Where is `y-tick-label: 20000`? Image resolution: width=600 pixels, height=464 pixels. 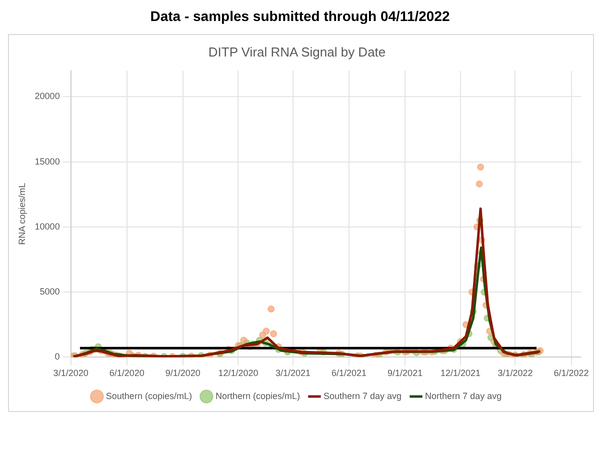
y-tick-label: 20000 is located at coordinates (47, 96).